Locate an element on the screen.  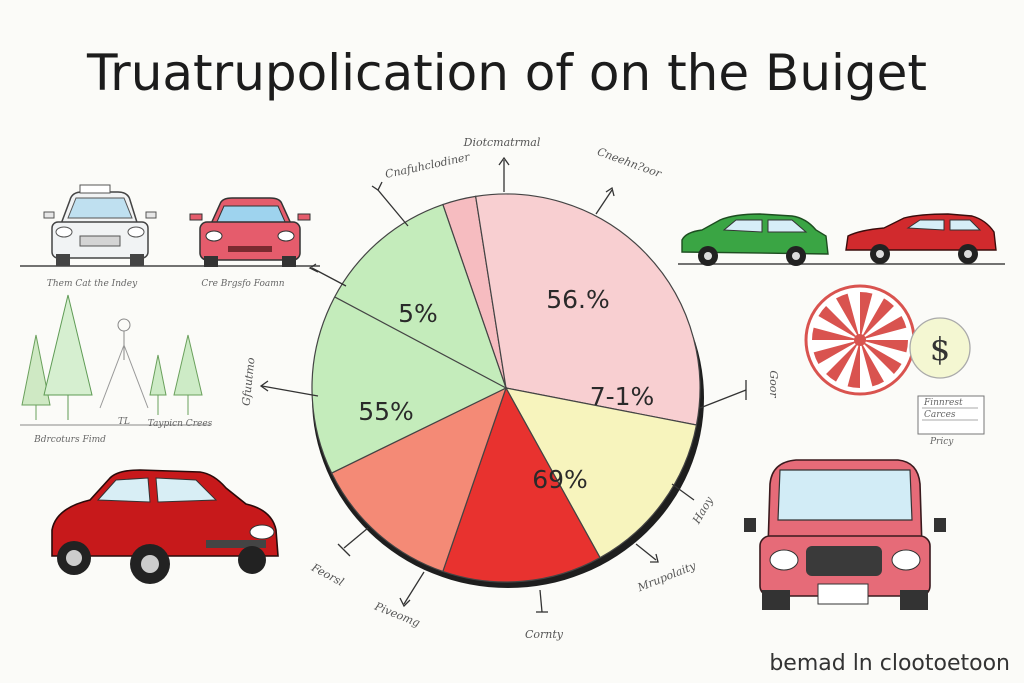
trees-illustration is located at coordinates (115, 360).